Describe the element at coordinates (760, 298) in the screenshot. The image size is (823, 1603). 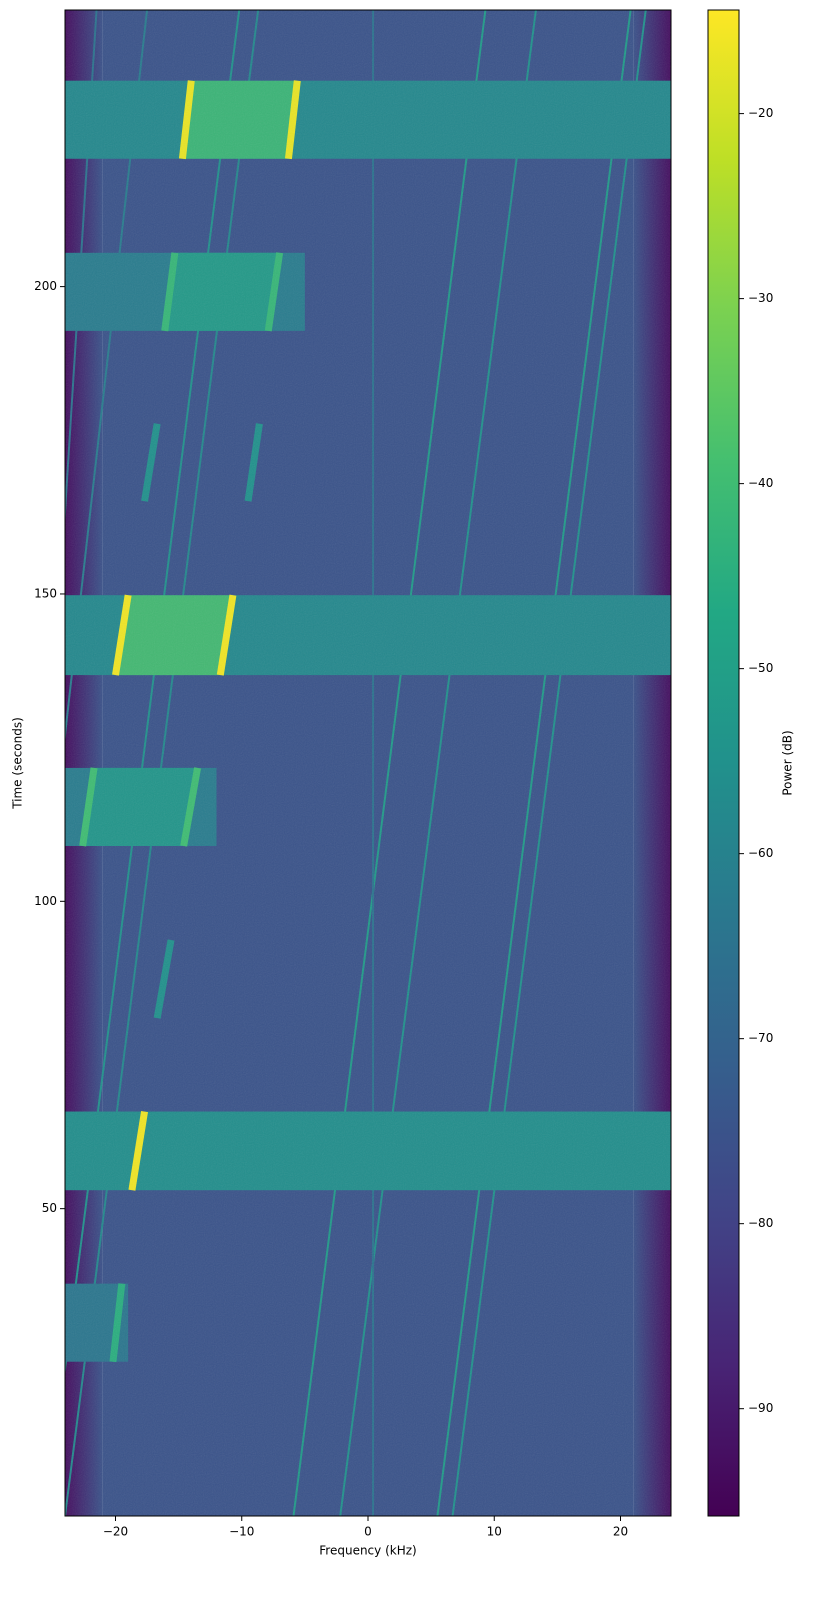
I see `colorbar-tick-label: −30` at that location.